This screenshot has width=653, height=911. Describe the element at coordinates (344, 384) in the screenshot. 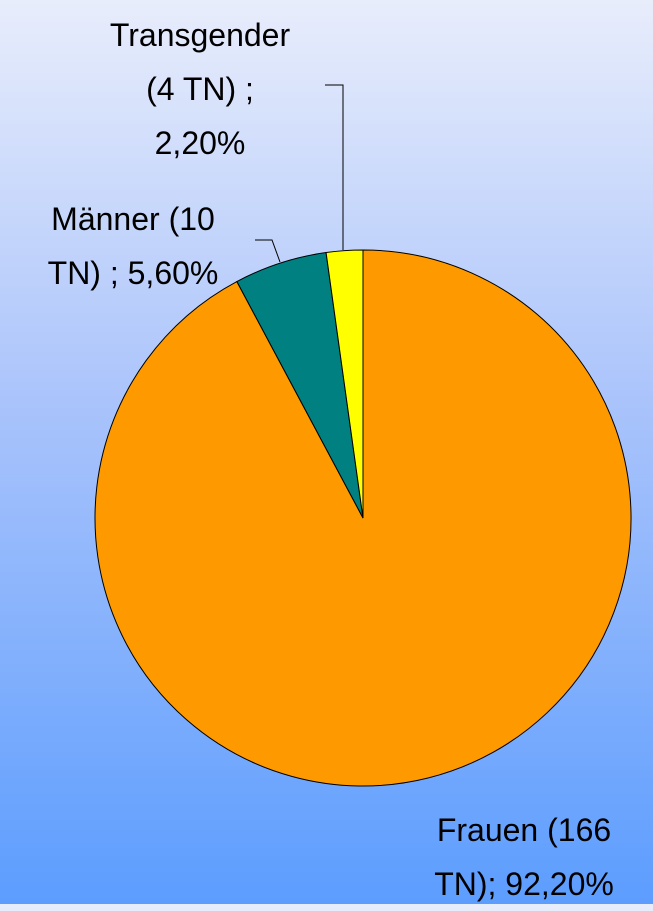

I see `pie-slice` at that location.